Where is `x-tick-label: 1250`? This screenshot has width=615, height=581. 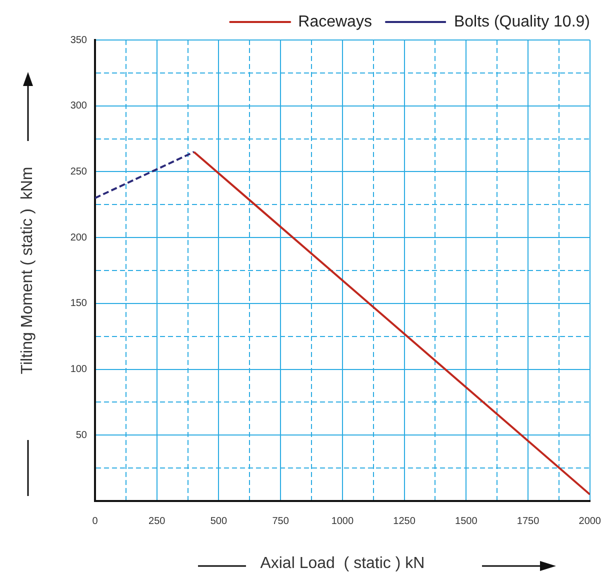
x-tick-label: 1250 is located at coordinates (404, 521).